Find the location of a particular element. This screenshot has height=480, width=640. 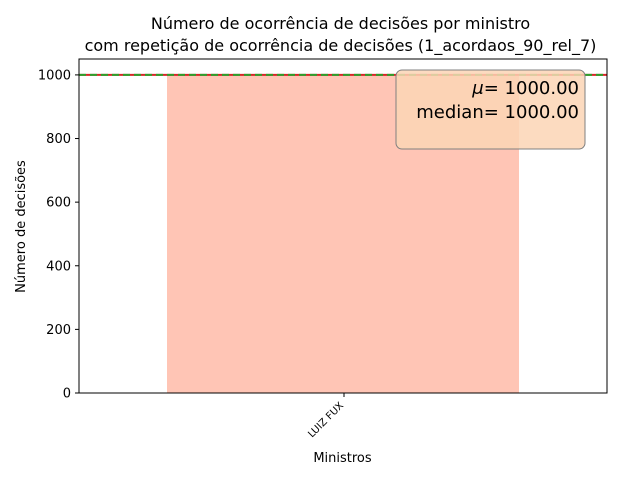

y-tick-label-0: 0 is located at coordinates (67, 394).